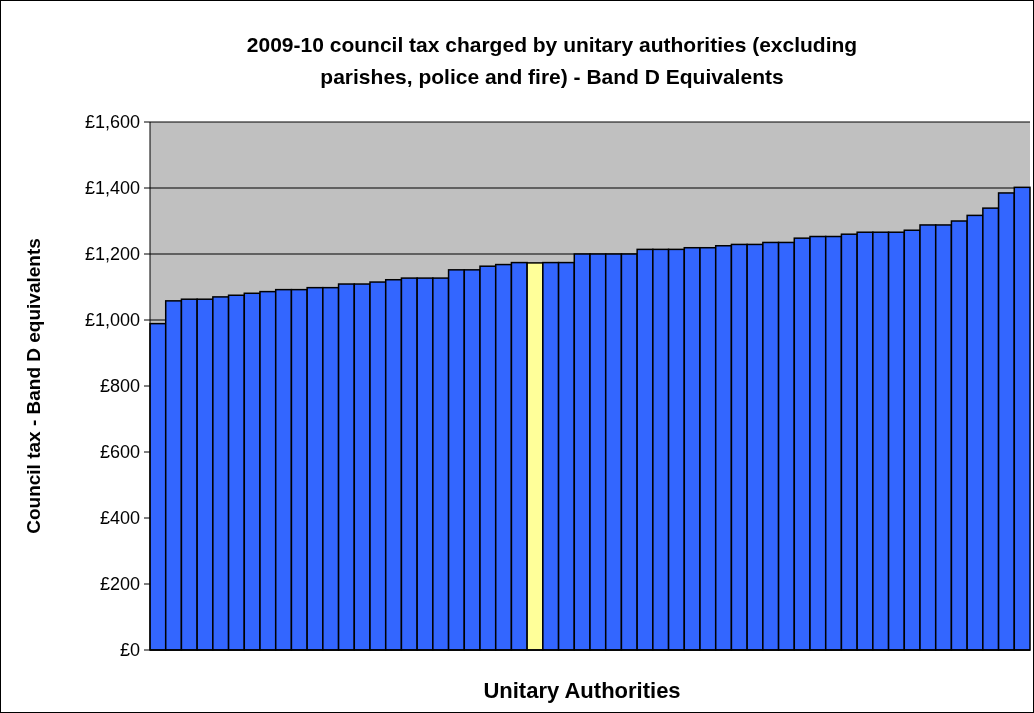 The image size is (1034, 713). What do you see at coordinates (33, 386) in the screenshot?
I see `y-axis-title: Council tax - Band D equivalents` at bounding box center [33, 386].